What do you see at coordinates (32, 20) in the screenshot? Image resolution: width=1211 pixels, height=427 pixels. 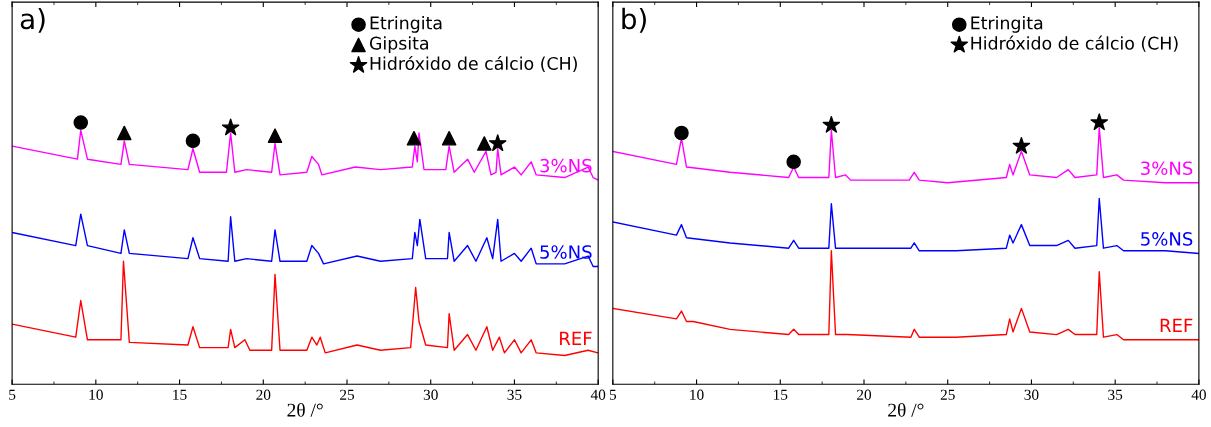 I see `chart-title: a)` at bounding box center [32, 20].